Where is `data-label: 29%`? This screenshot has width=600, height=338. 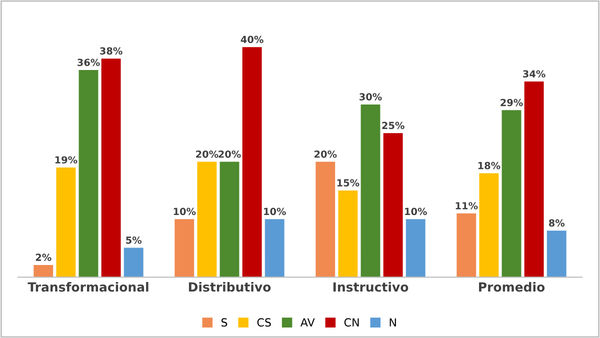 data-label: 29% is located at coordinates (511, 102).